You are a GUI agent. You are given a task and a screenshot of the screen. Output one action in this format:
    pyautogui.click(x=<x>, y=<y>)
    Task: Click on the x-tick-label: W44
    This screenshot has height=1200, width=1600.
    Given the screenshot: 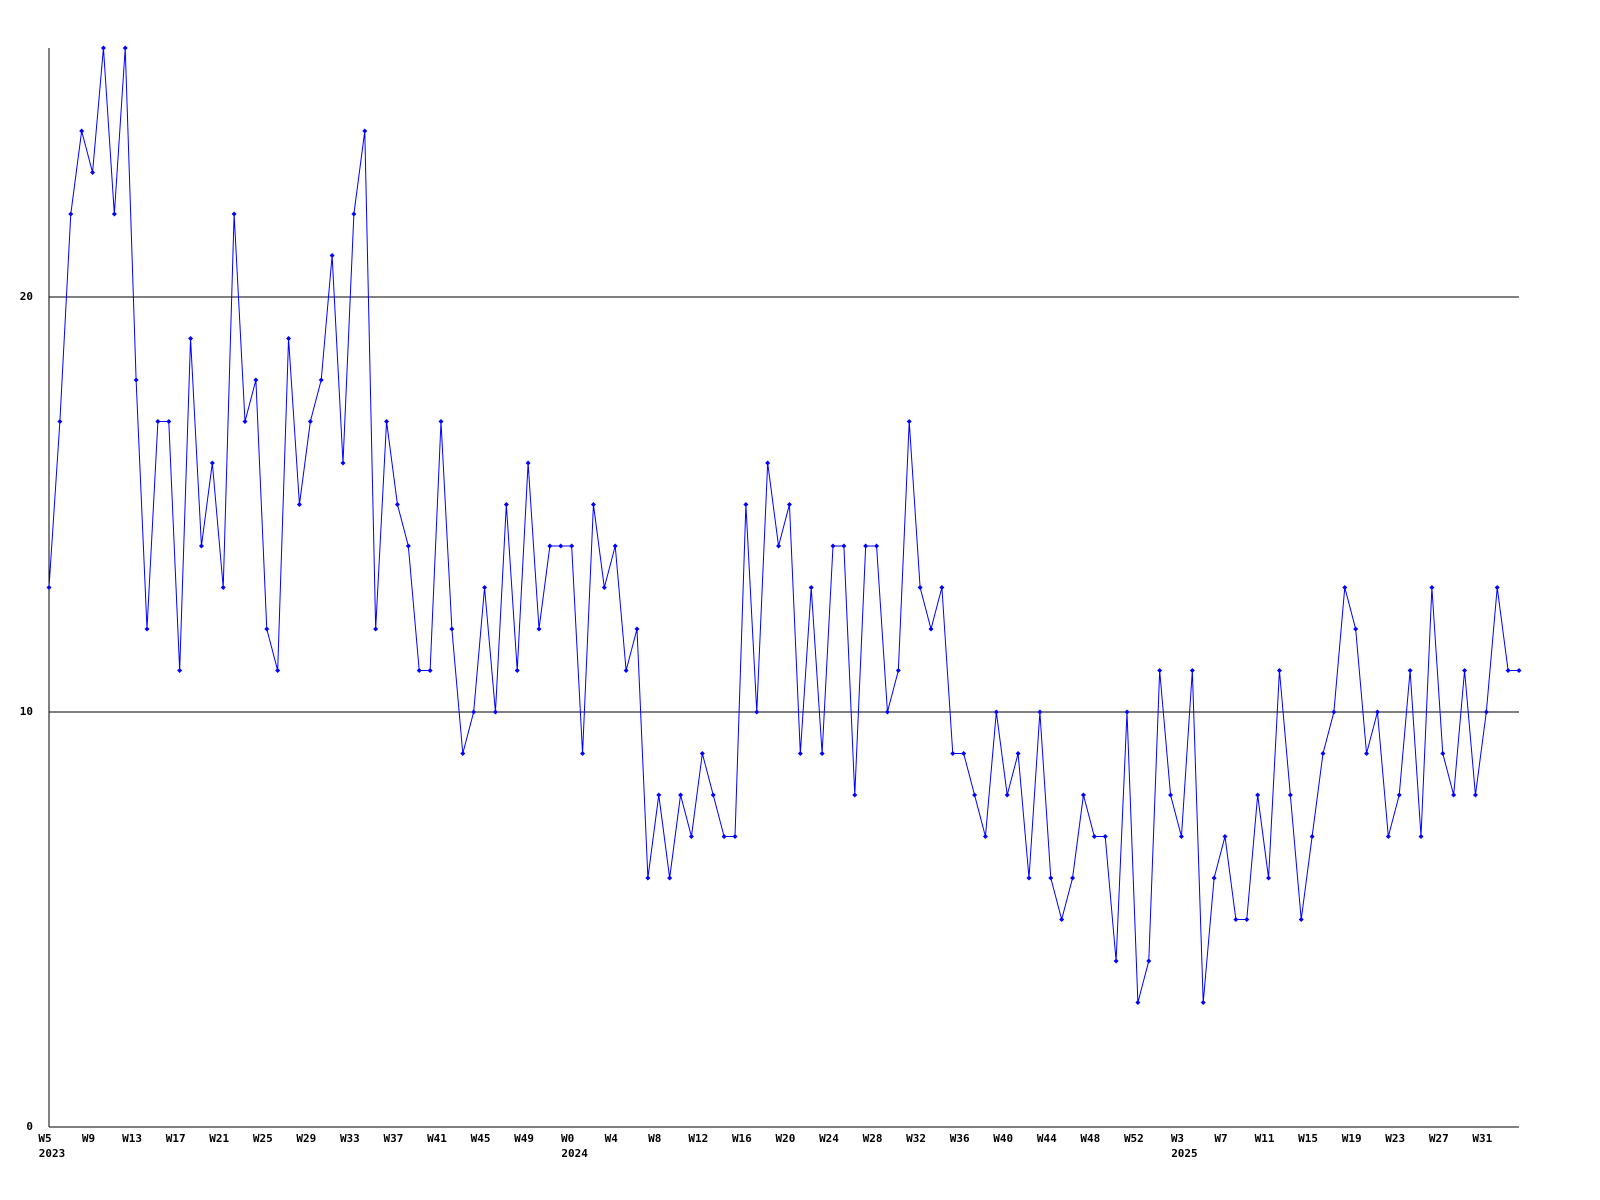 What is the action you would take?
    pyautogui.click(x=1047, y=1138)
    